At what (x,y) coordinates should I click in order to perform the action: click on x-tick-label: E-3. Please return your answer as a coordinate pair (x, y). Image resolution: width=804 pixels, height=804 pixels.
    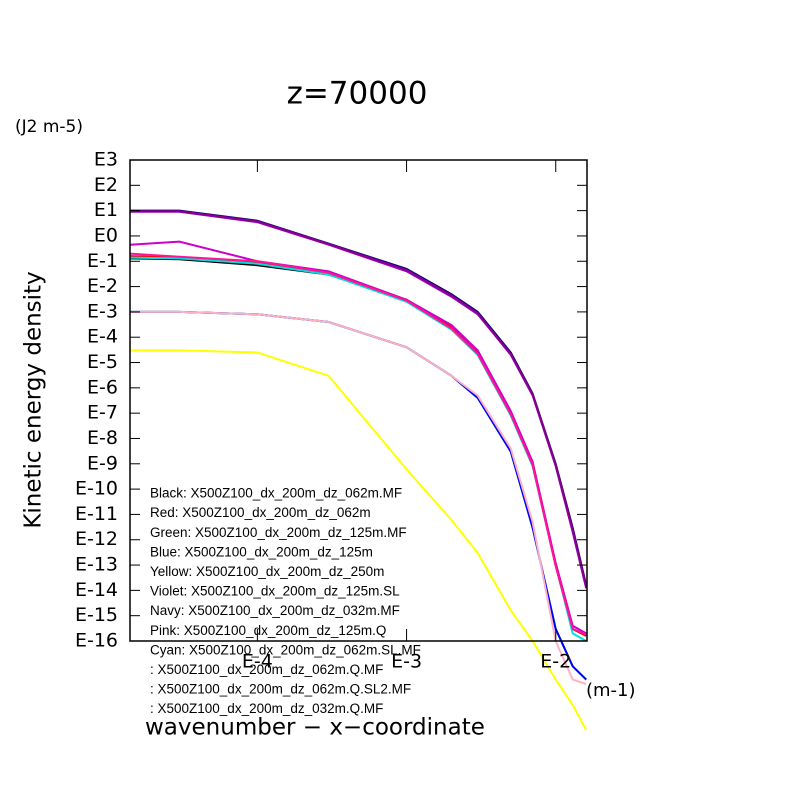
    Looking at the image, I should click on (406, 662).